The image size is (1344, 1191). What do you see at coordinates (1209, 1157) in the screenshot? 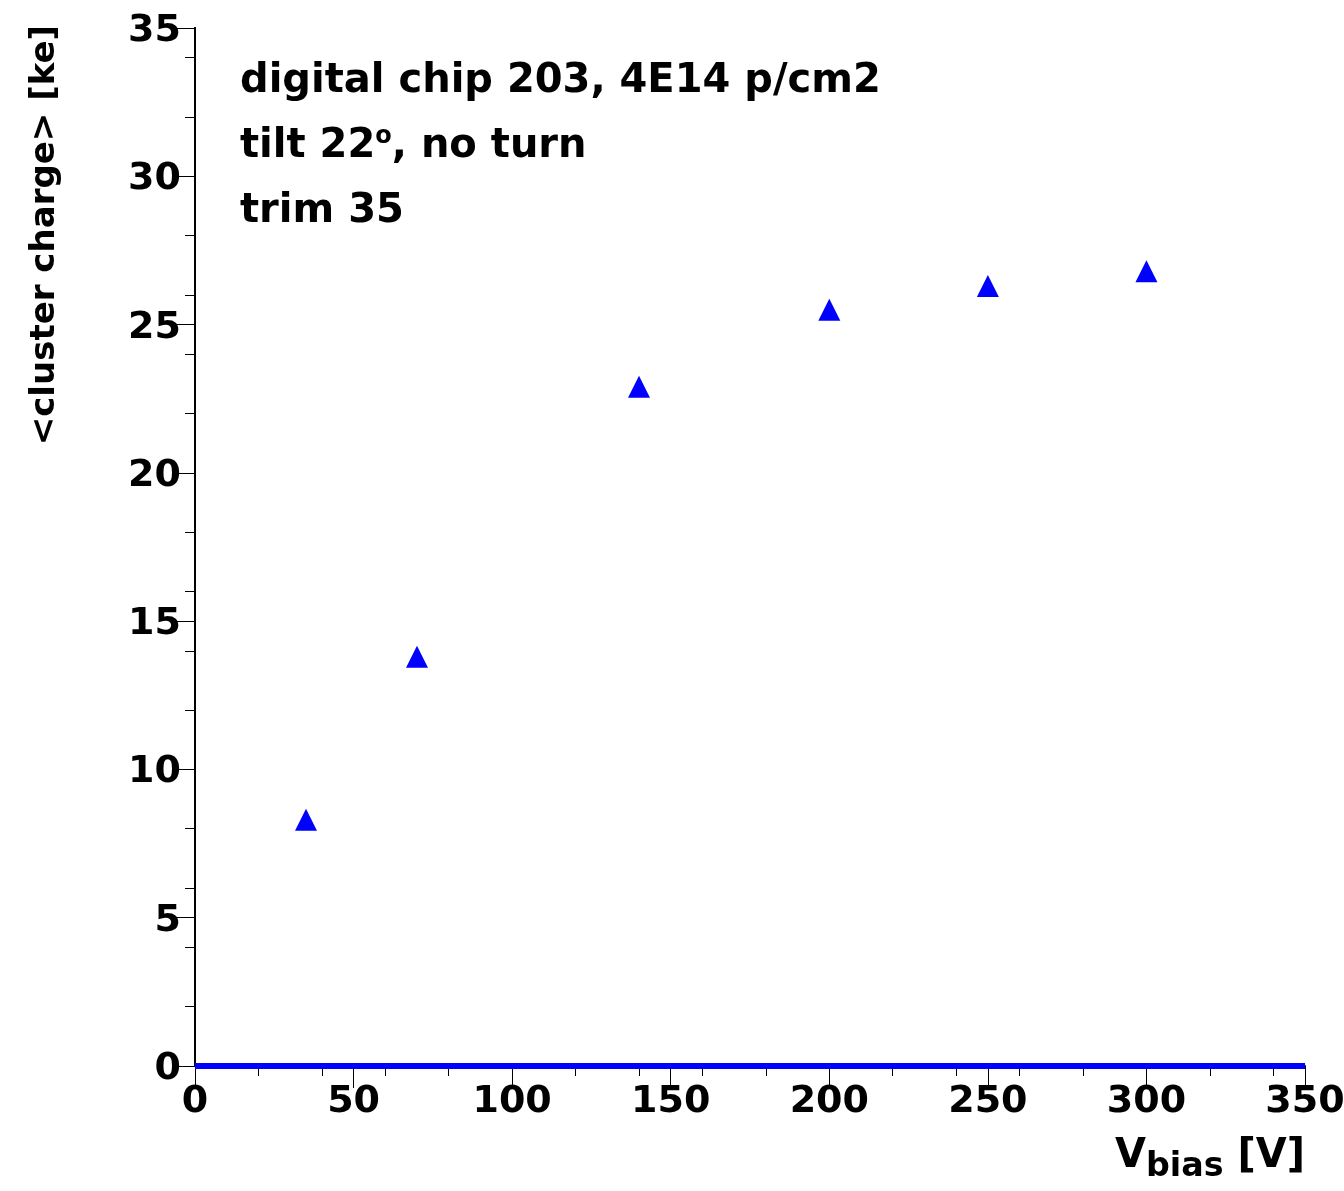
I see `x-axis-title: V$_{bias}$ [V]` at bounding box center [1209, 1157].